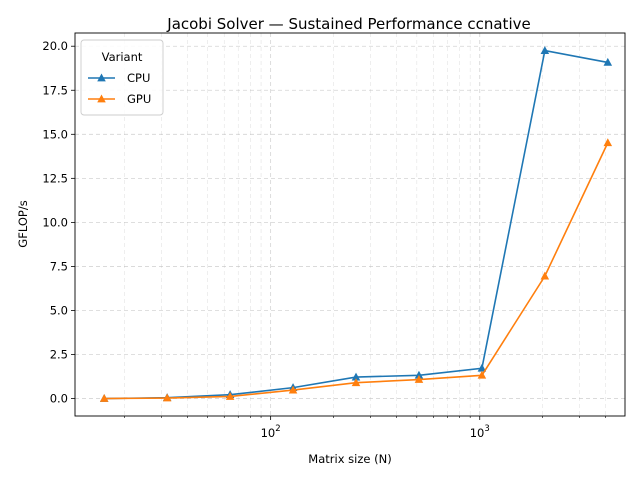 The width and height of the screenshot is (640, 480). I want to click on x-tick-label: 10², so click(271, 432).